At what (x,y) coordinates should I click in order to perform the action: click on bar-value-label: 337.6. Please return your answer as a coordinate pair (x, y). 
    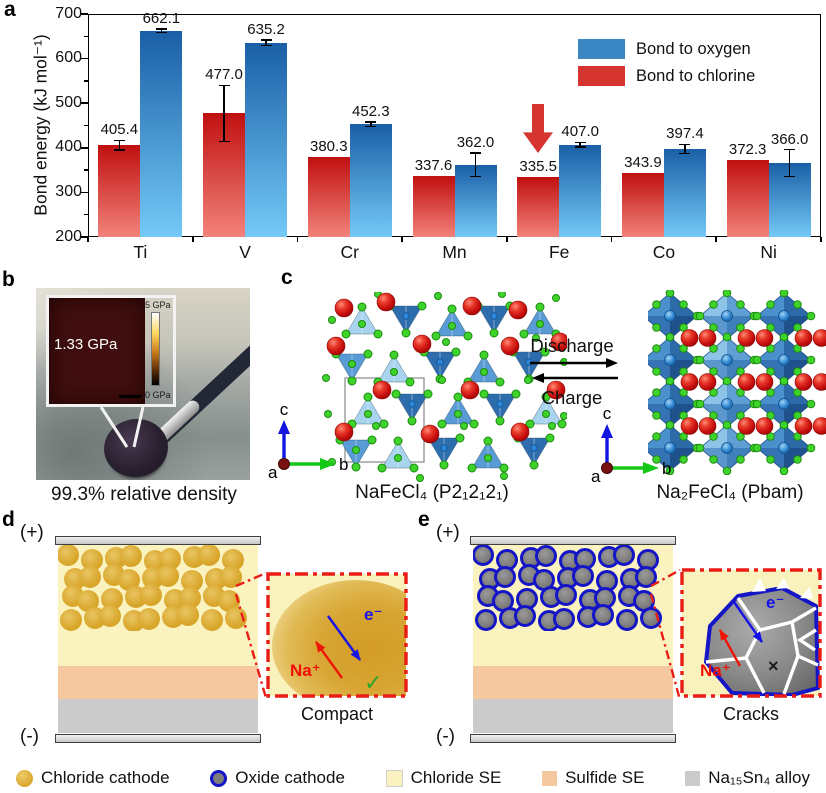
    Looking at the image, I should click on (433, 165).